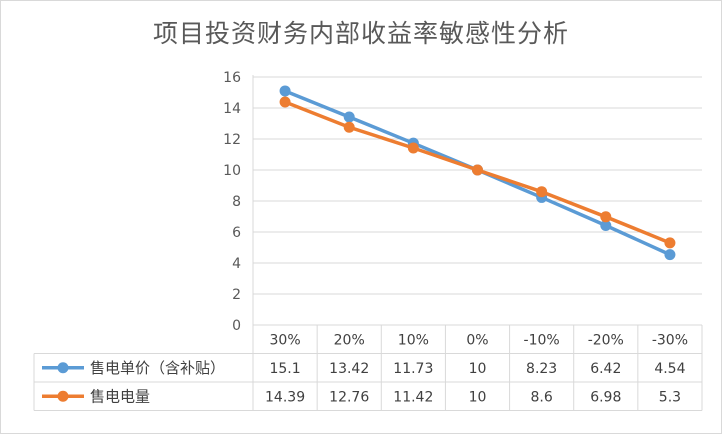 This screenshot has height=434, width=722. Describe the element at coordinates (236, 202) in the screenshot. I see `y-tick-label: 8` at that location.